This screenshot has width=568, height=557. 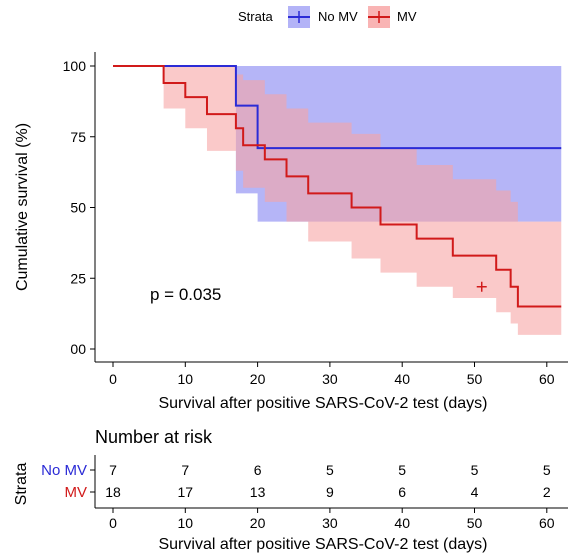 I want to click on risk-x-tick-label: 20, so click(x=258, y=523).